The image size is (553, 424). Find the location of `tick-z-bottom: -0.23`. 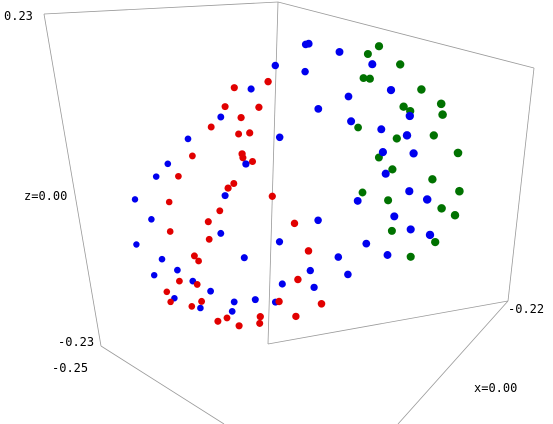

tick-z-bottom: -0.23 is located at coordinates (76, 342).